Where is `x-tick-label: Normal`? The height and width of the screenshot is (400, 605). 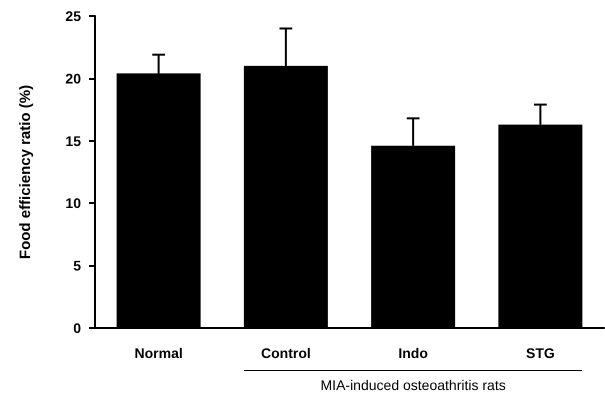
x-tick-label: Normal is located at coordinates (158, 353).